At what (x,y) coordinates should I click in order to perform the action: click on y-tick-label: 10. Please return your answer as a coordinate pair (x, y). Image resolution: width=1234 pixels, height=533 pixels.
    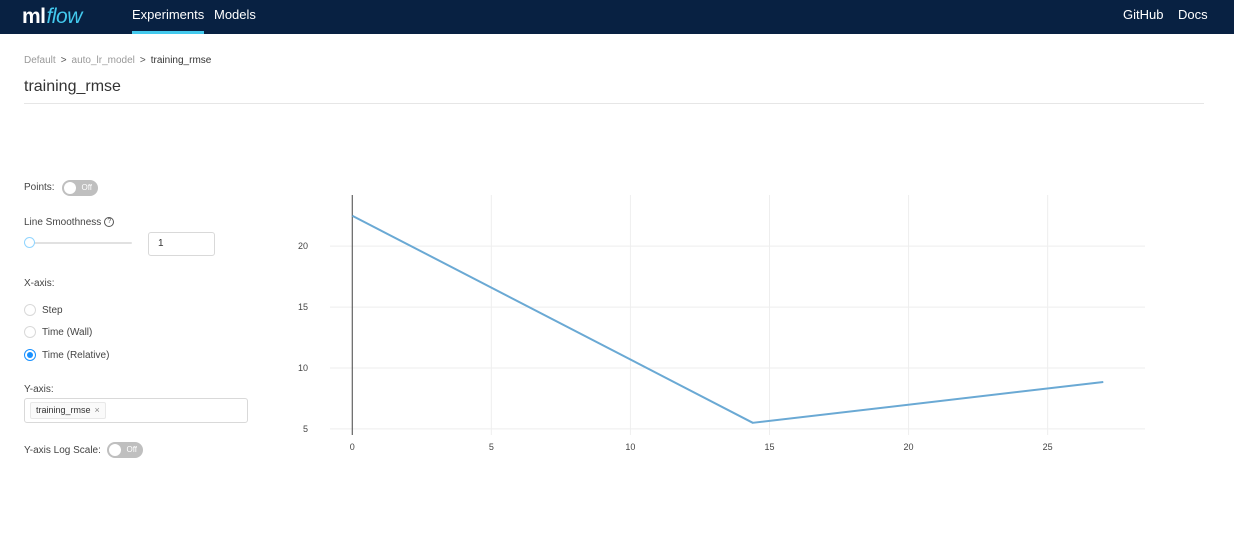
    Looking at the image, I should click on (303, 368).